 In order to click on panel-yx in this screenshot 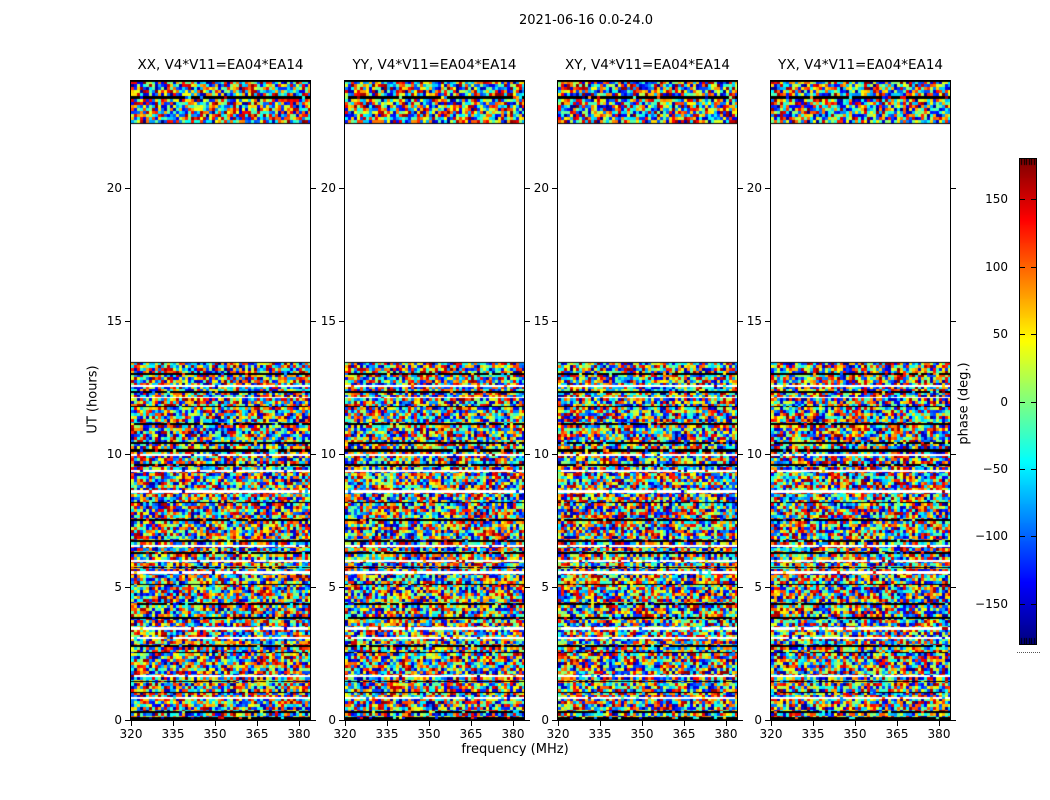, I will do `click(860, 400)`.